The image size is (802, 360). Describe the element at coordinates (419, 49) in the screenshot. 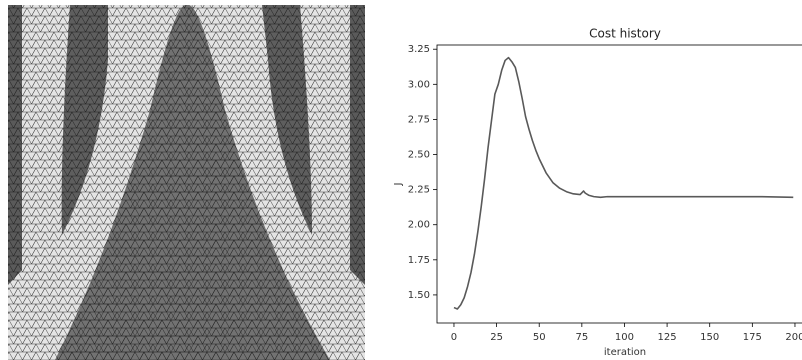

I see `y-tick-label: 3.25` at that location.